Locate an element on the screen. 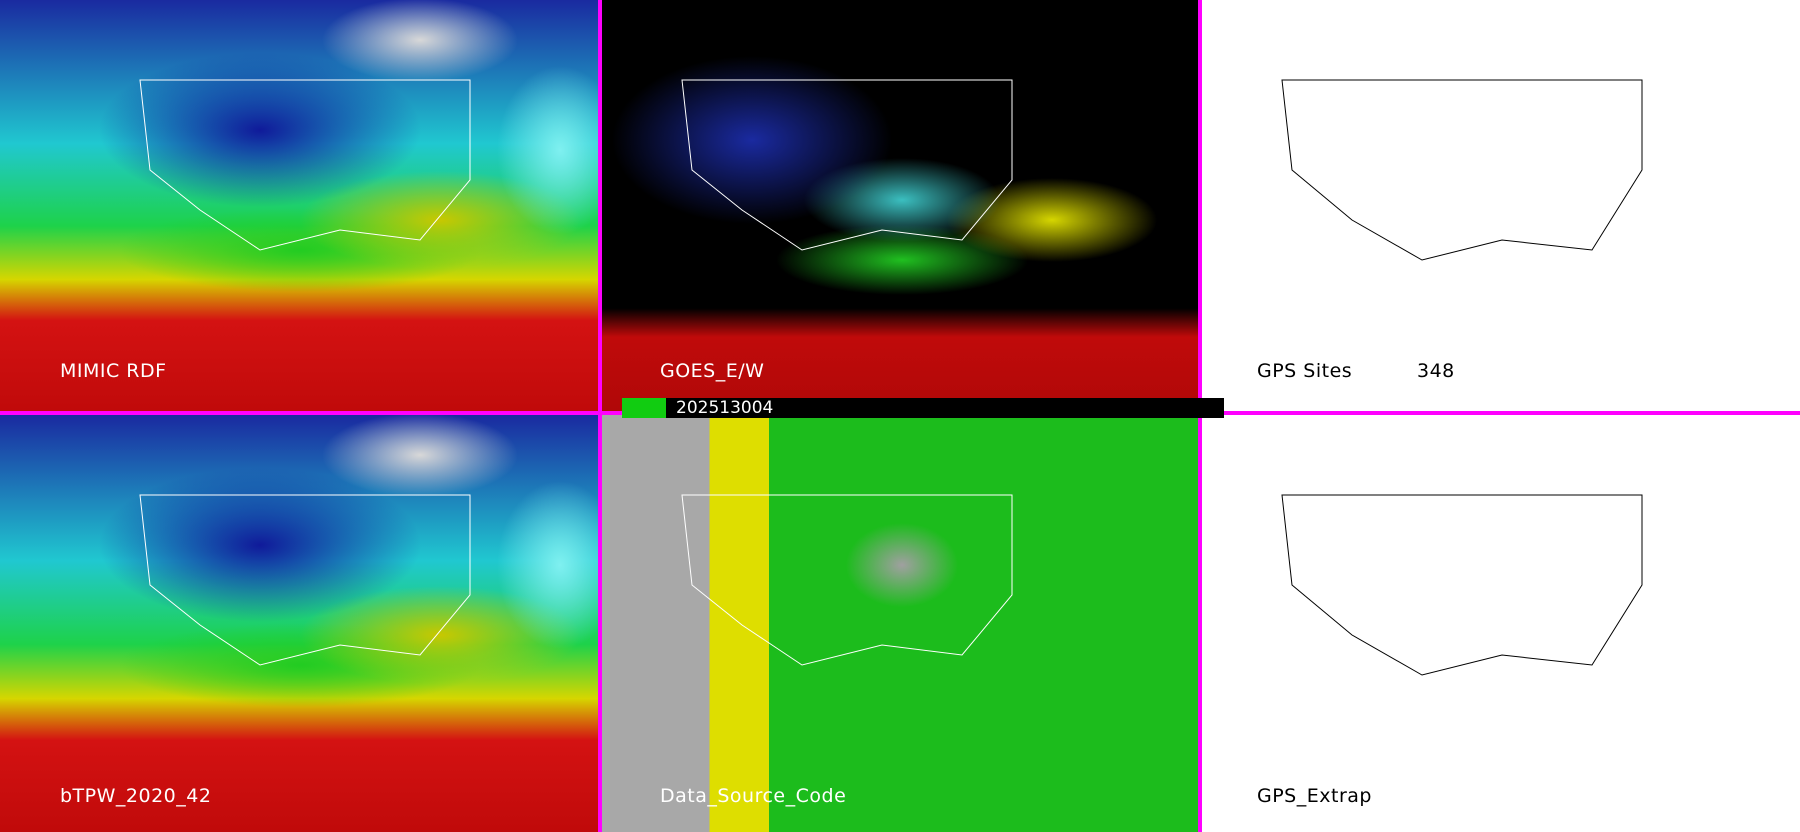 The height and width of the screenshot is (832, 1800). panel-label: GPS Sites is located at coordinates (1305, 371).